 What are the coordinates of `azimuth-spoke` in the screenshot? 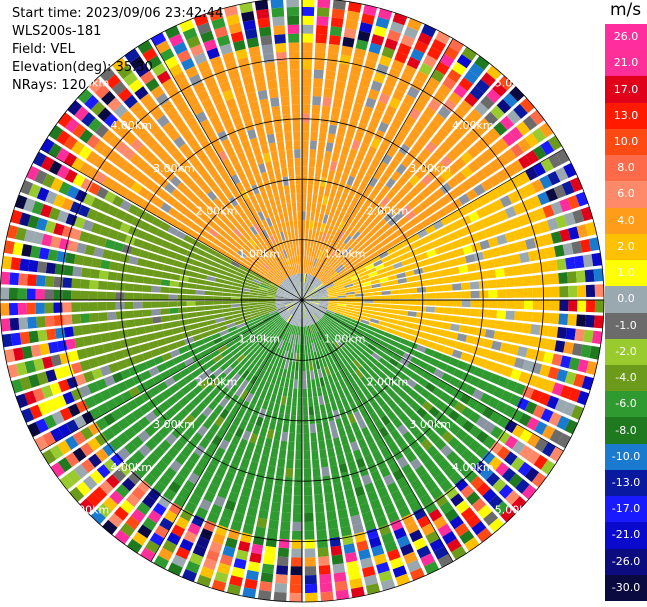 It's located at (432, 224).